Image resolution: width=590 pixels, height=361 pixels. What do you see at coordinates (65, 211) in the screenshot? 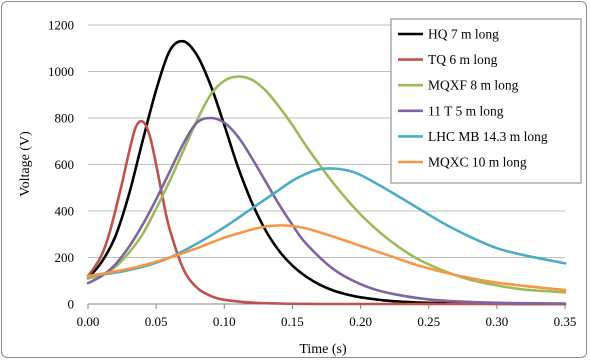
I see `y-tick-label: 400` at bounding box center [65, 211].